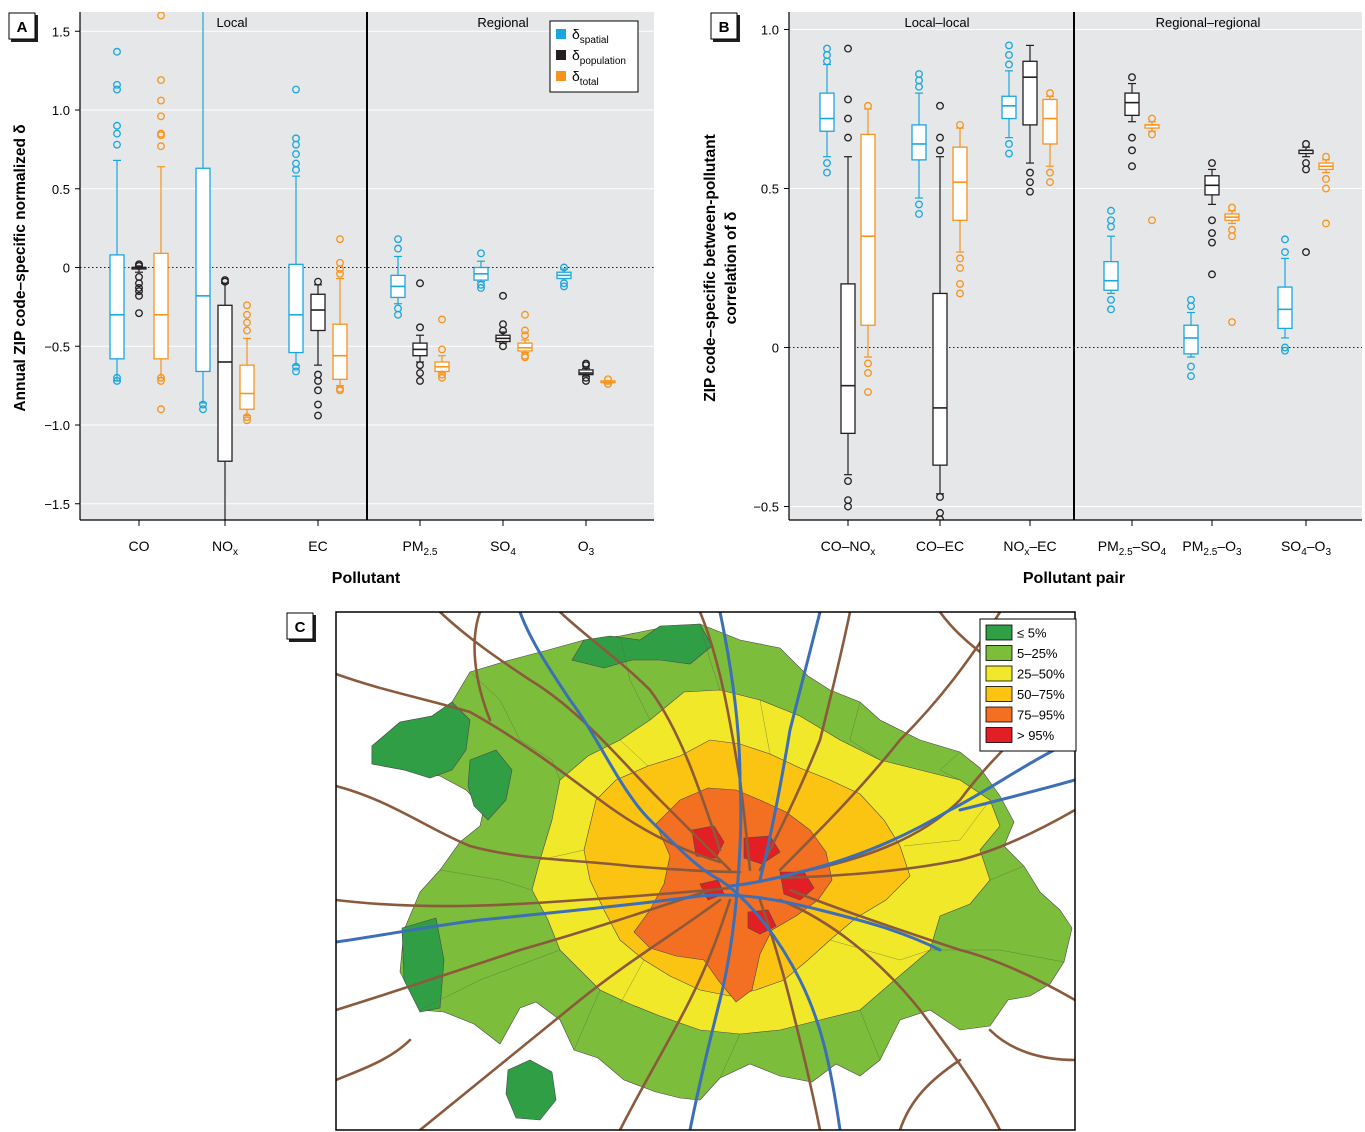 This screenshot has height=1132, width=1365. Describe the element at coordinates (421, 740) in the screenshot. I see `map-zone-le-5-nw` at that location.